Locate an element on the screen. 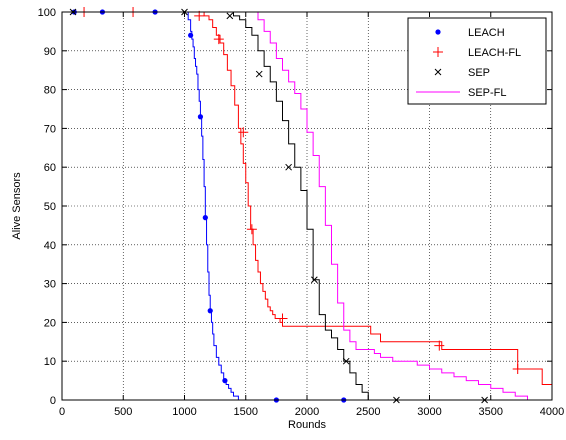 This screenshot has width=566, height=440. x-tick-label: 2500 is located at coordinates (368, 412).